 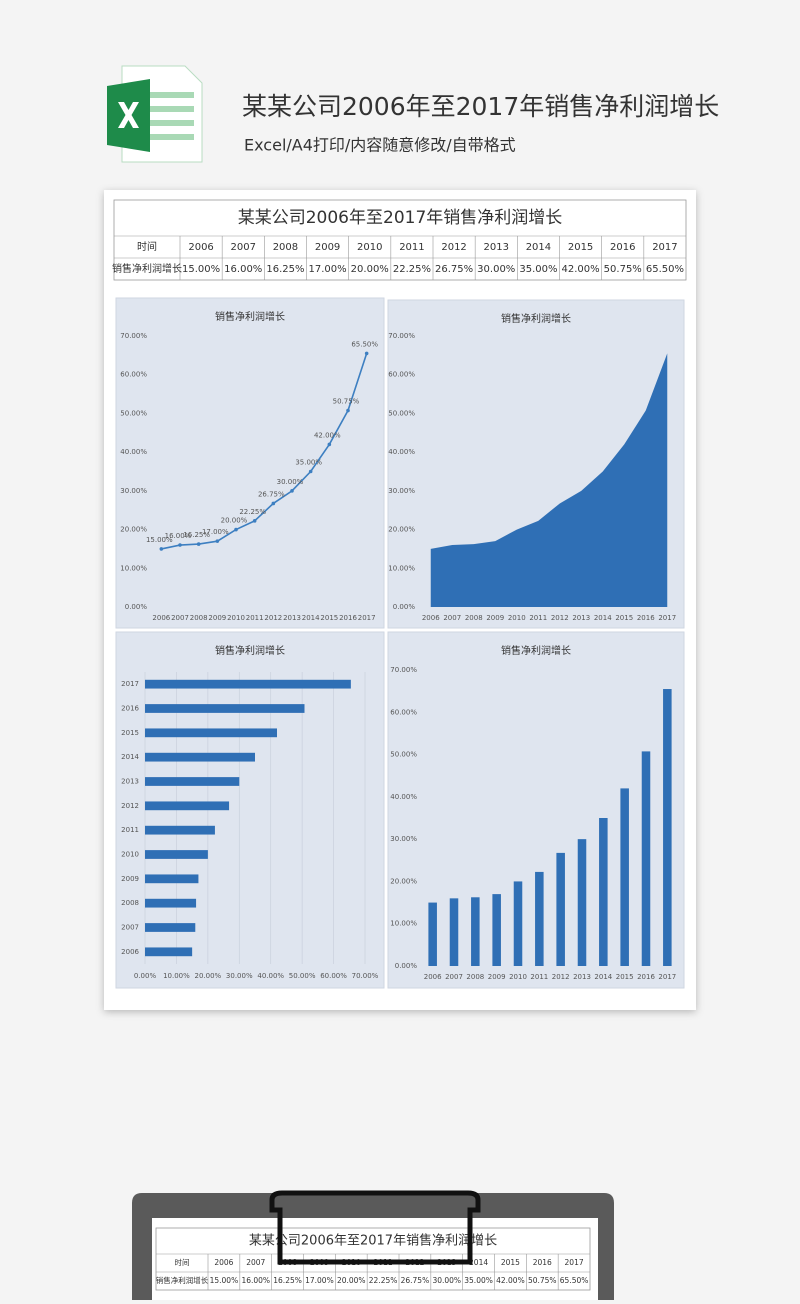 I want to click on data-cell: 15.00%, so click(x=201, y=269).